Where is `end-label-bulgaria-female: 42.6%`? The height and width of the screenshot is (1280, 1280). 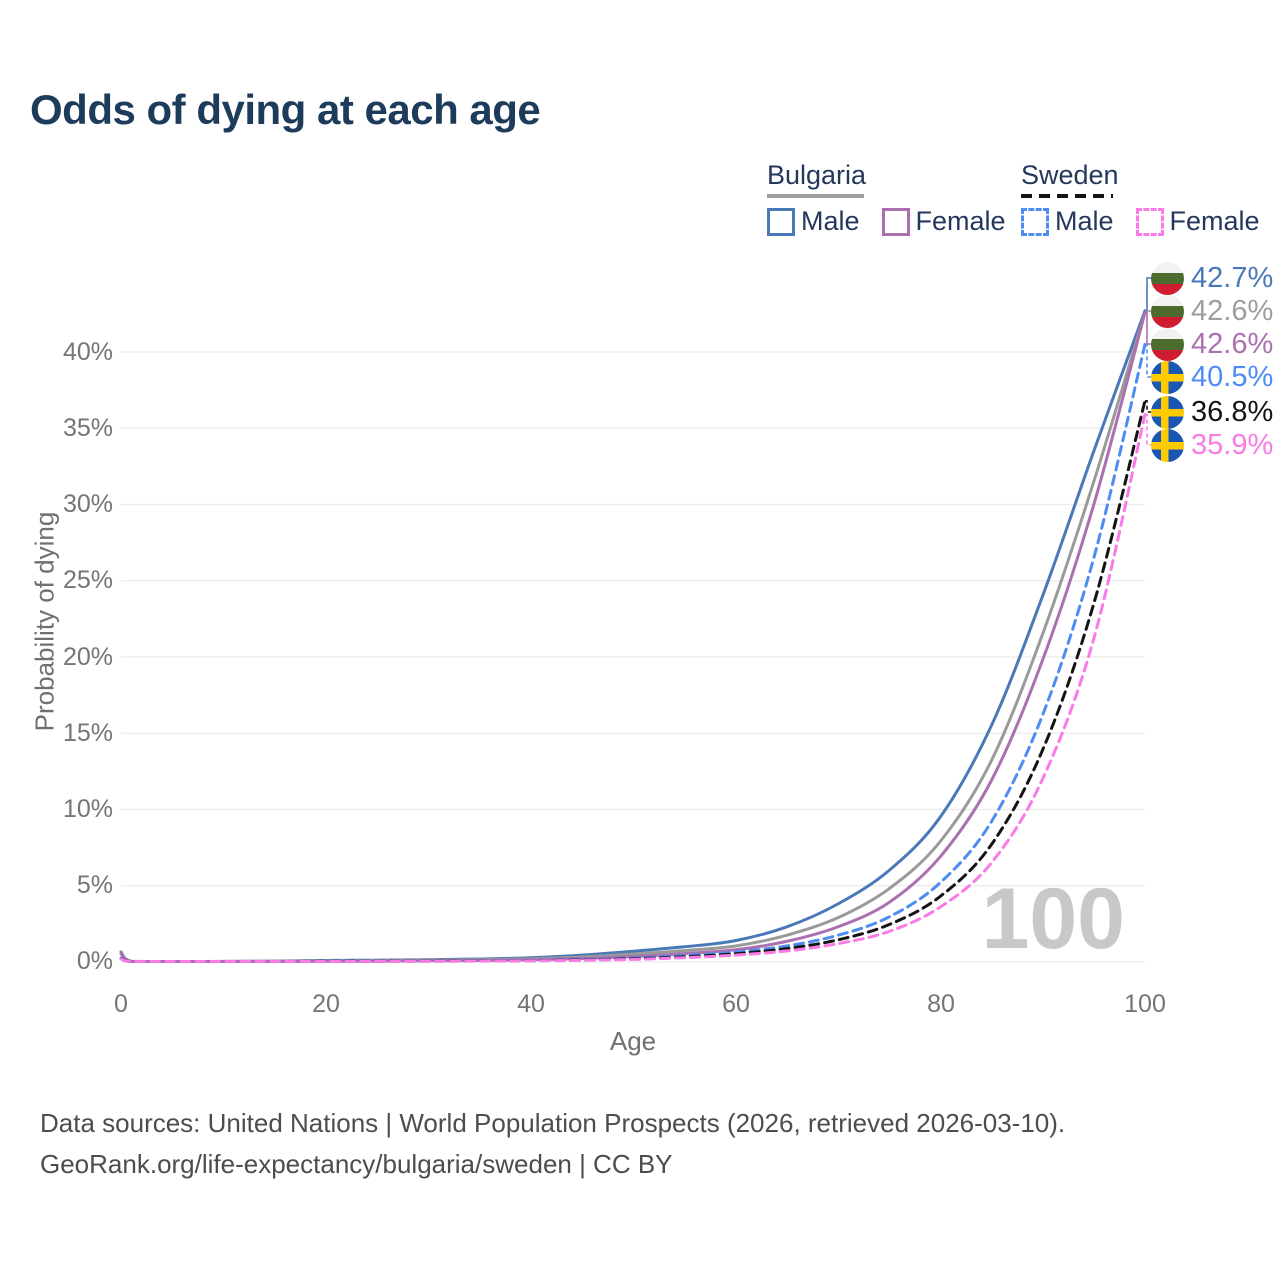
end-label-bulgaria-female: 42.6% is located at coordinates (1212, 344).